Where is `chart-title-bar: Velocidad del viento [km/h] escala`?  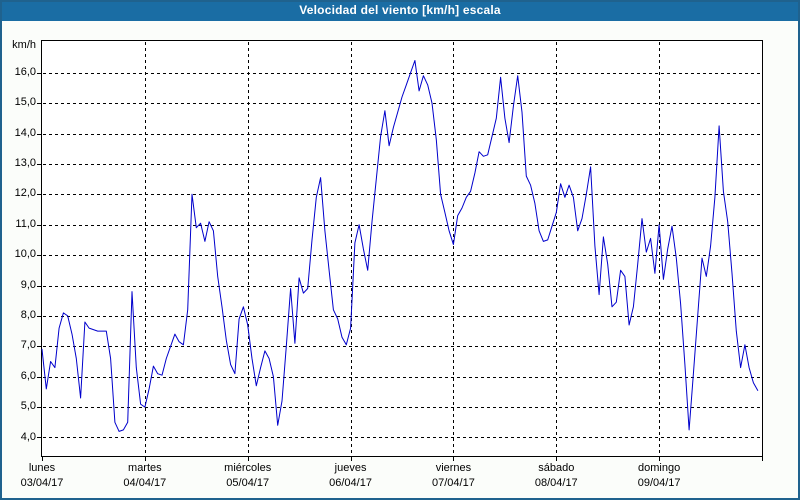
chart-title-bar: Velocidad del viento [km/h] escala is located at coordinates (400, 10).